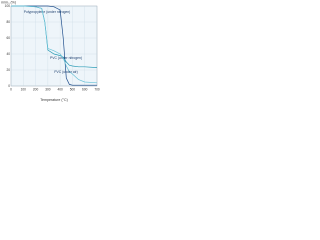  I want to click on x-tick-label: 600, so click(85, 89).